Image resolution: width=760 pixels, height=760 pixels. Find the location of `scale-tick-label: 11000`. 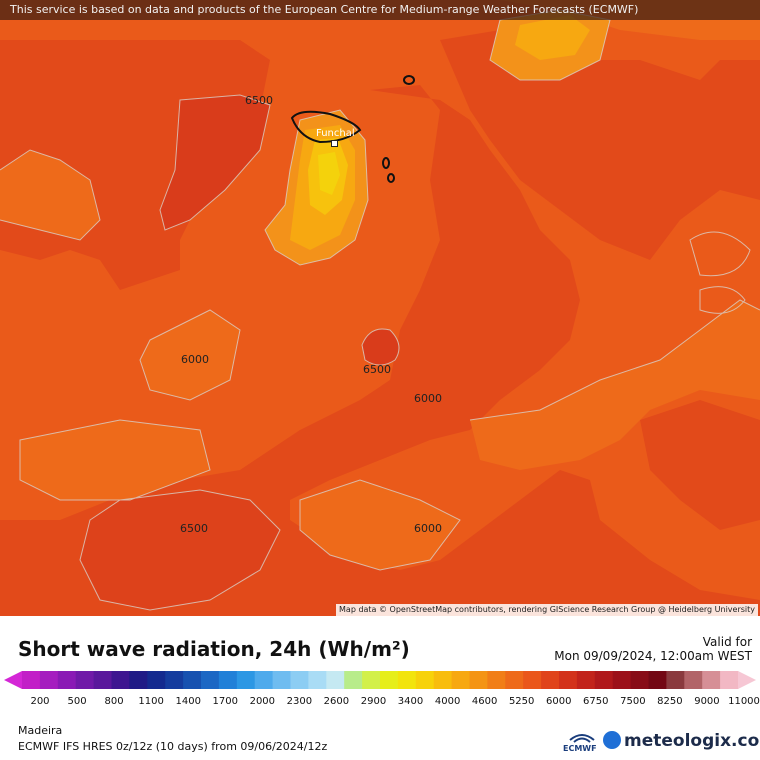

scale-tick-label: 11000 is located at coordinates (744, 701).